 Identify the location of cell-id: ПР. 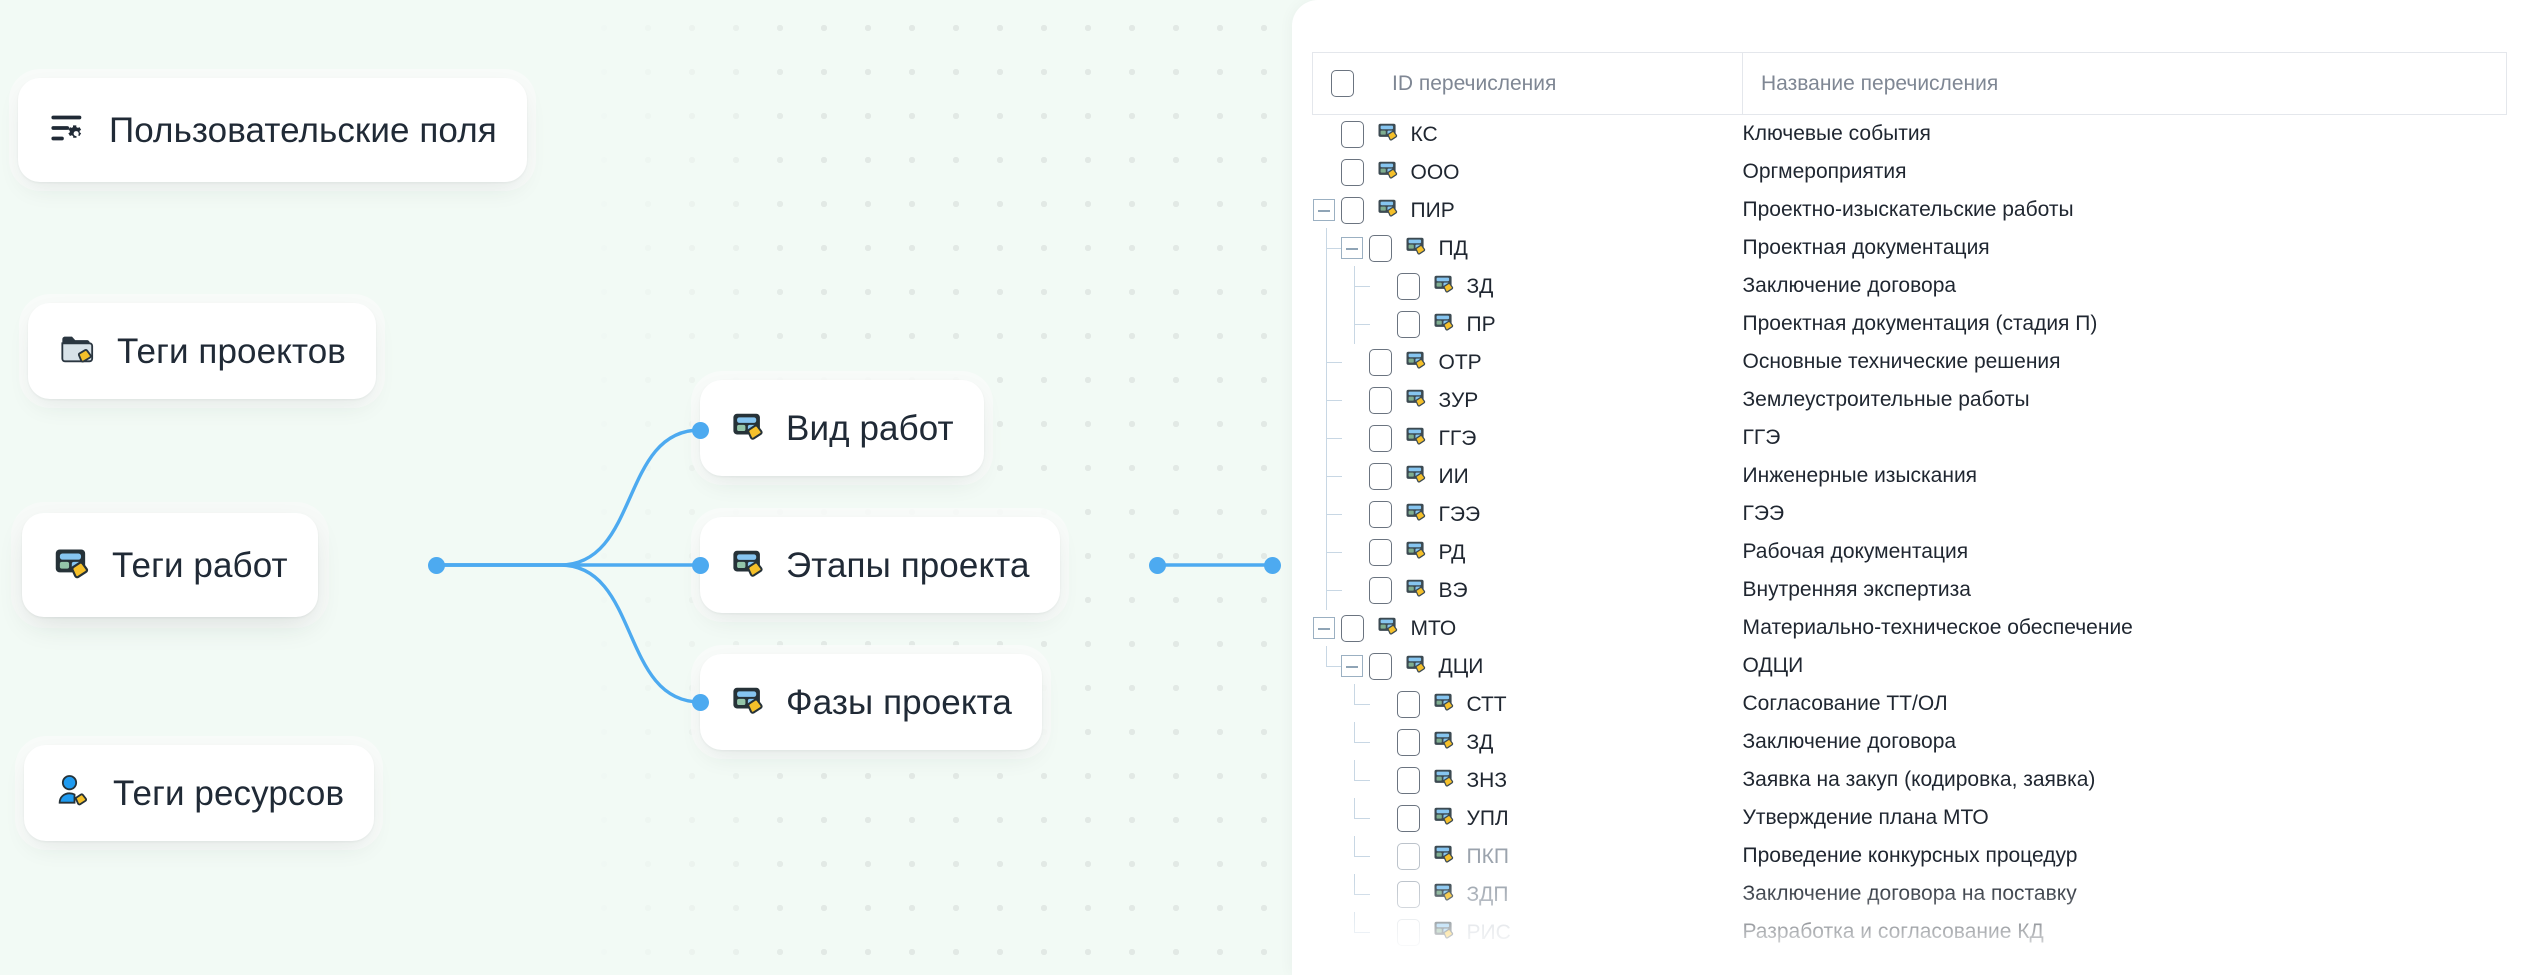
(1528, 324).